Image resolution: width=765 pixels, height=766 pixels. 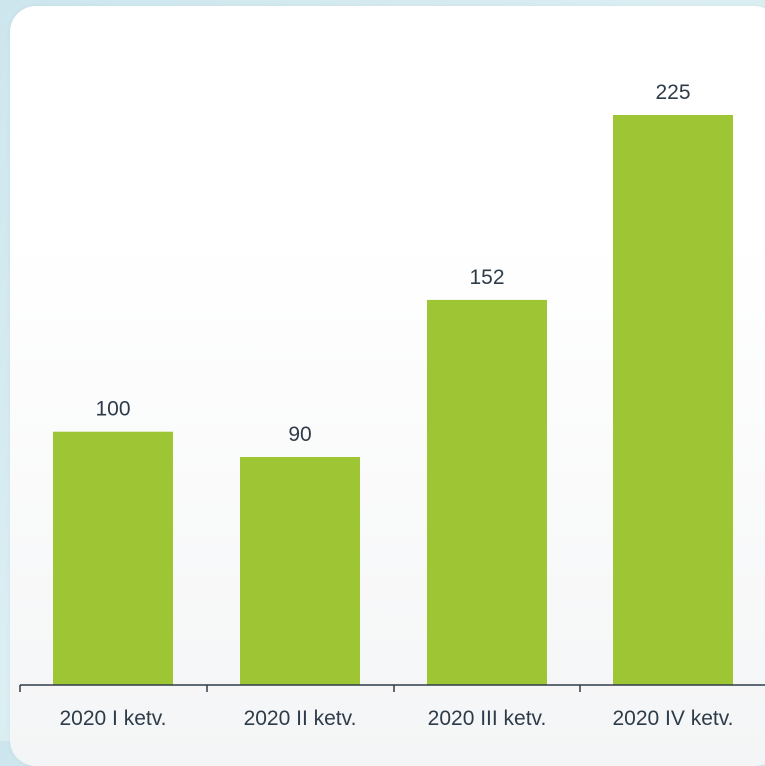 What do you see at coordinates (299, 434) in the screenshot?
I see `value-label-2: 90` at bounding box center [299, 434].